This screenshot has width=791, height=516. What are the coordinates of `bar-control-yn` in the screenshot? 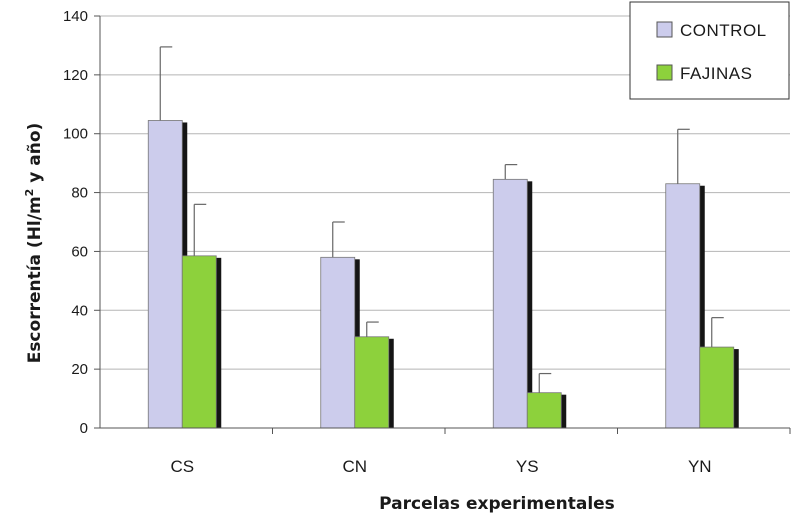 It's located at (683, 306).